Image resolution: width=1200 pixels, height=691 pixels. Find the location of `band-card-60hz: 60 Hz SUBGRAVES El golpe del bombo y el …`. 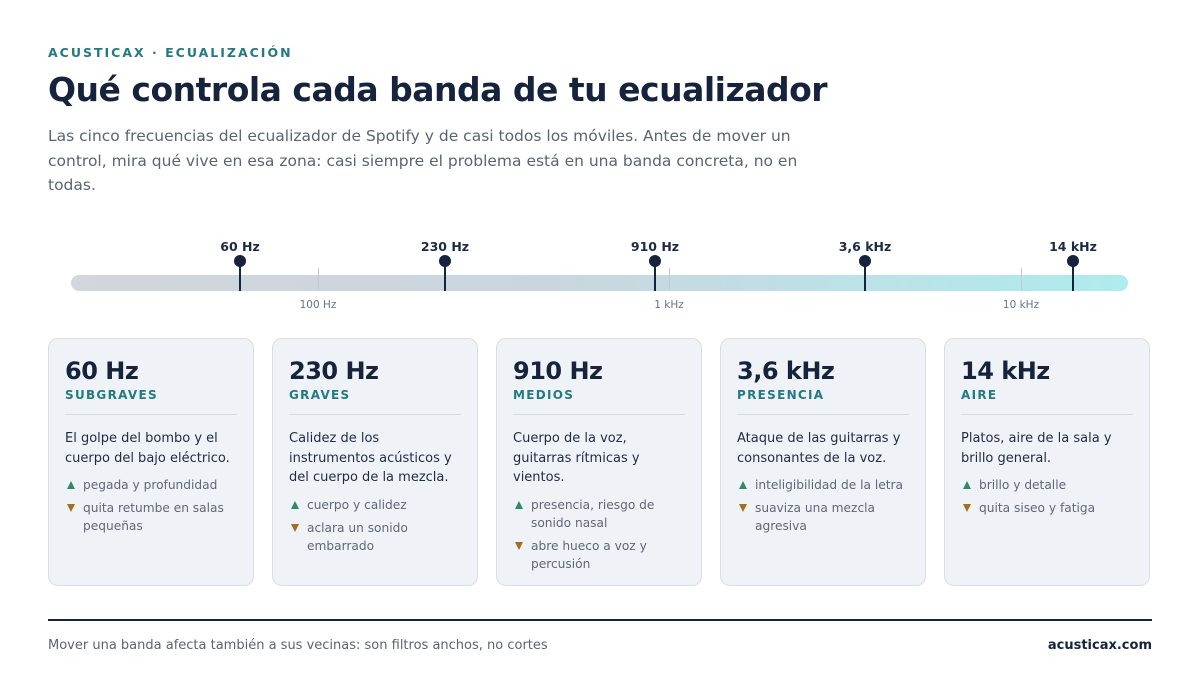

band-card-60hz: 60 Hz SUBGRAVES El golpe del bombo y el … is located at coordinates (151, 462).